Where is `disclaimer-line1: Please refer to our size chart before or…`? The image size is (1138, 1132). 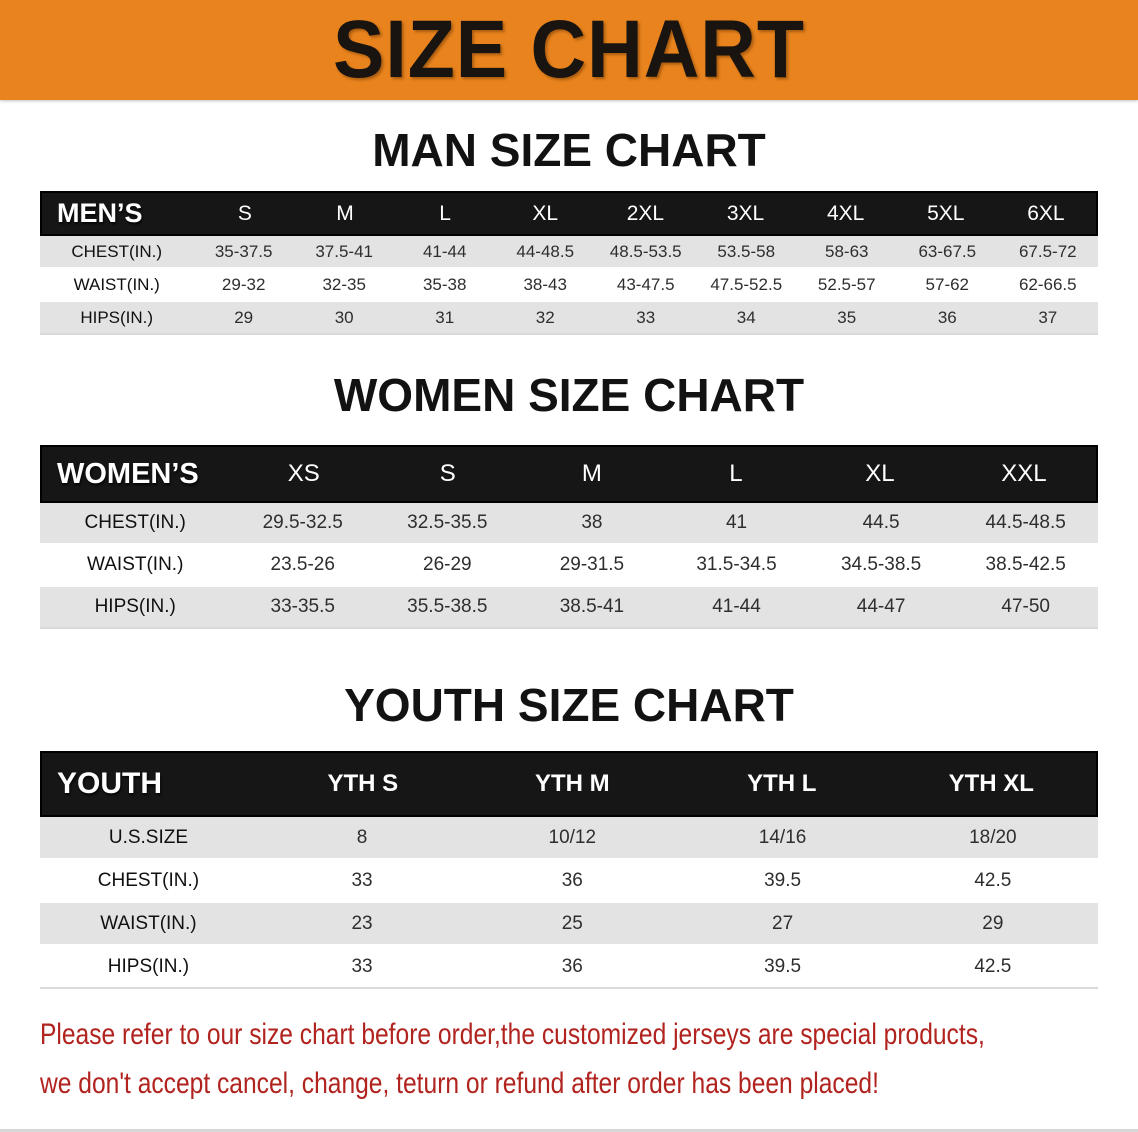 disclaimer-line1: Please refer to our size chart before or… is located at coordinates (512, 1034).